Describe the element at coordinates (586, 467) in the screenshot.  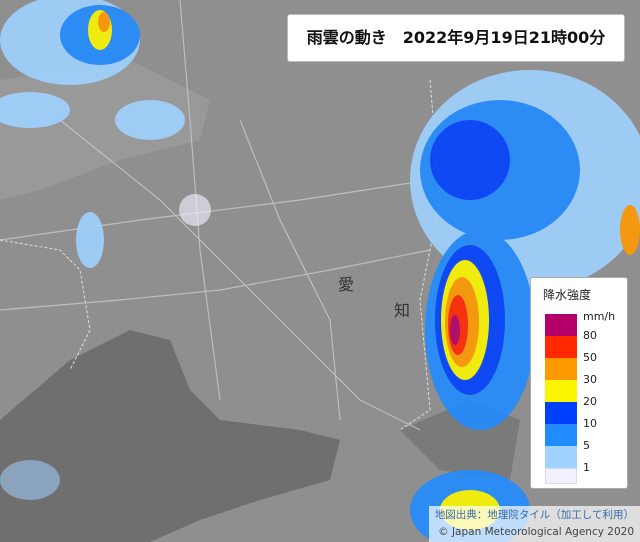
I see `legend-level: 1` at that location.